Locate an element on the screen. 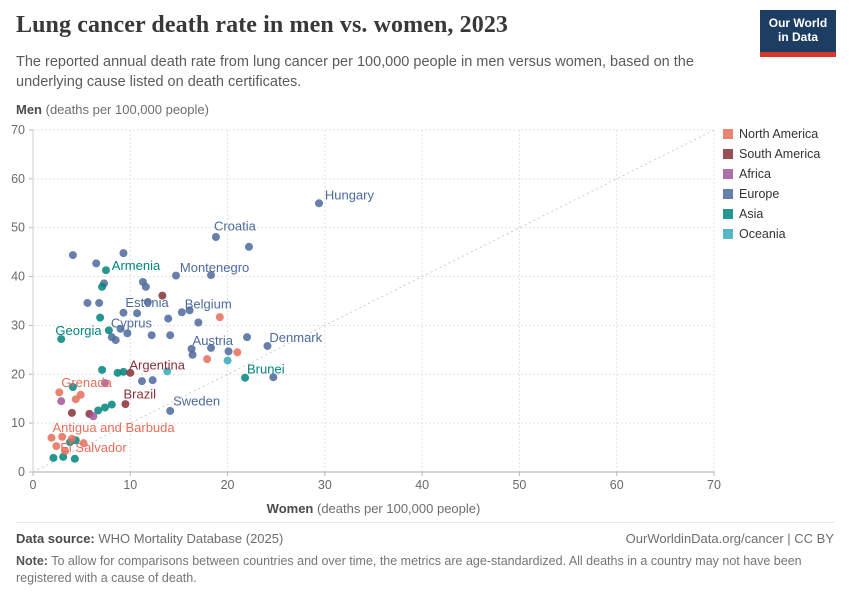  point-label-armenia: Armenia is located at coordinates (136, 265).